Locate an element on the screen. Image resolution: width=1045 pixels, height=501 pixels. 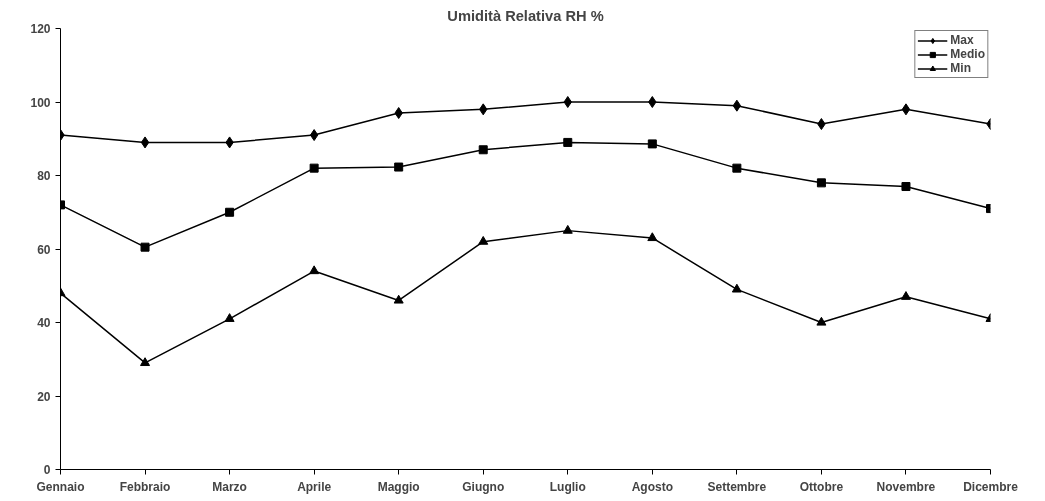
x-tick-label: Ottobre is located at coordinates (821, 486).